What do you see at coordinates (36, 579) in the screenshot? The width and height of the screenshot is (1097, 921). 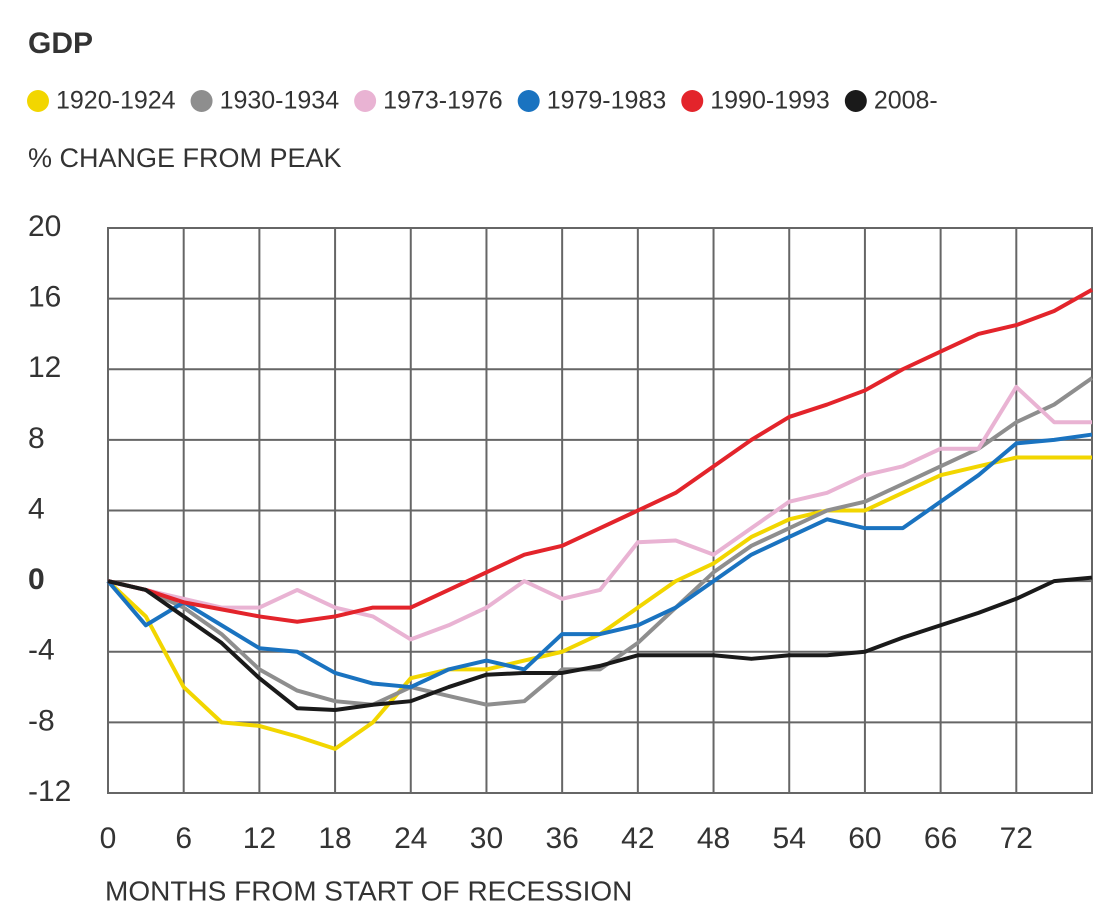 I see `y-tick-label: 0` at bounding box center [36, 579].